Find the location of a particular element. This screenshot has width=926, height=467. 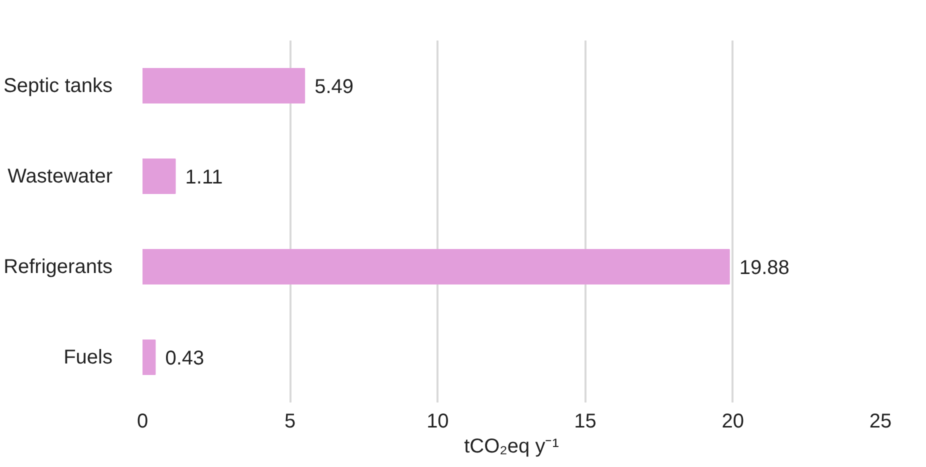

data-label: 19.88 is located at coordinates (764, 267).